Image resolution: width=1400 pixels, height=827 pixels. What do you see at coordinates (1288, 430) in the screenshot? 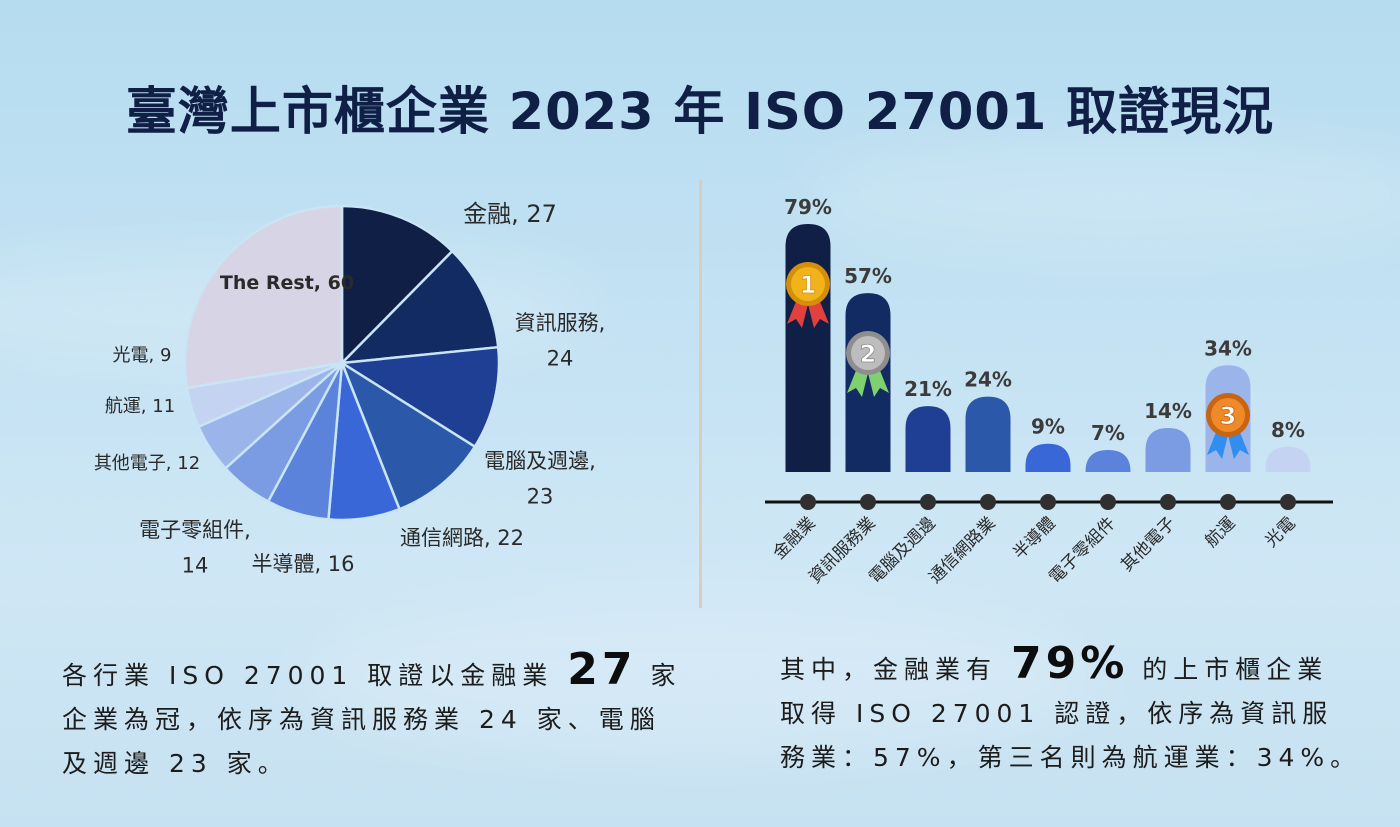
I see `bar-value-label: 8%` at bounding box center [1288, 430].